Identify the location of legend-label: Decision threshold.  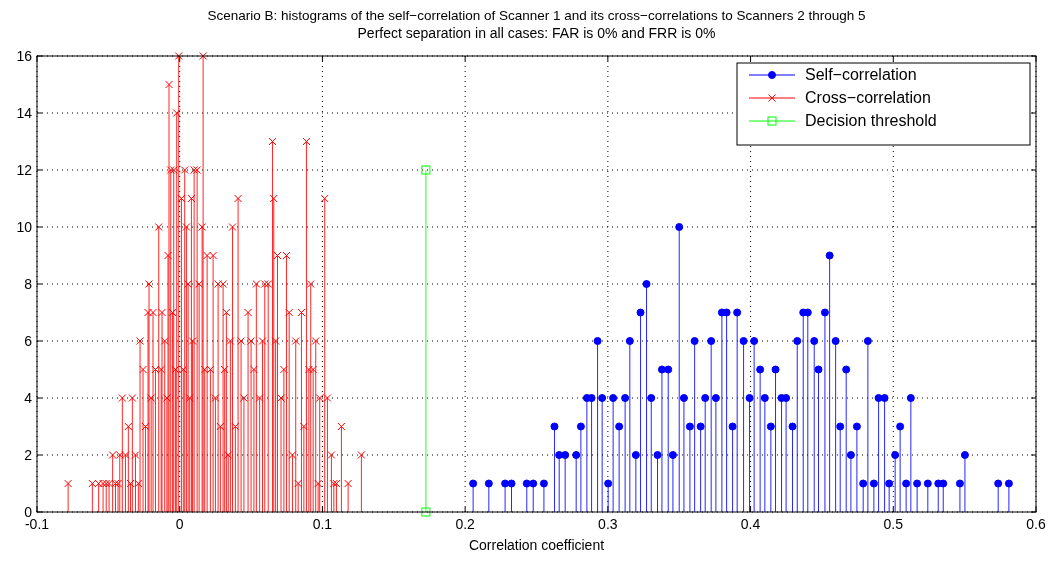
(871, 120).